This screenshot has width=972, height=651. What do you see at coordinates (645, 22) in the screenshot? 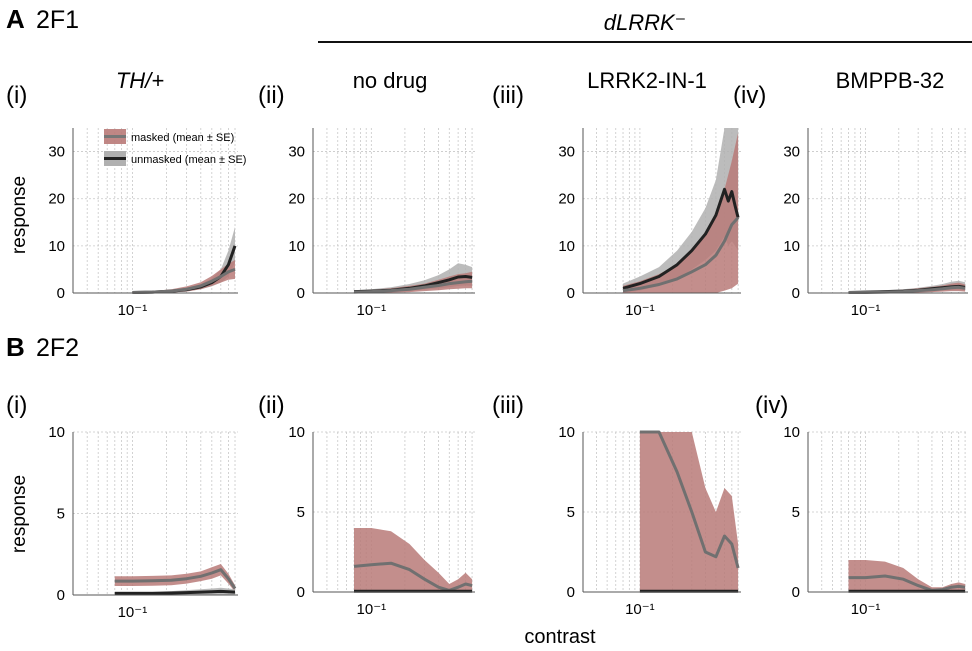
I see `group-label: dLRRK⁻` at bounding box center [645, 22].